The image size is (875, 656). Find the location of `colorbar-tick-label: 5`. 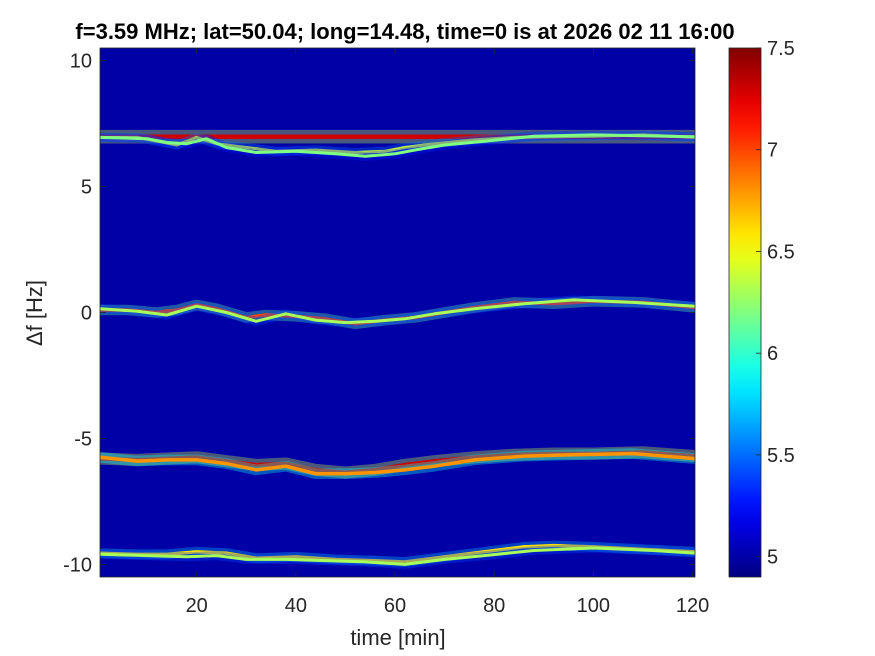

colorbar-tick-label: 5 is located at coordinates (772, 558).